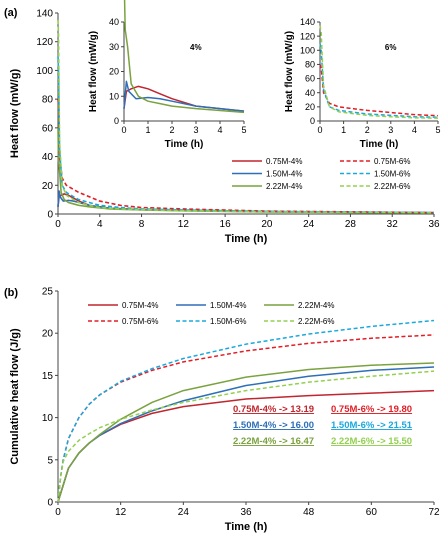 This screenshot has height=550, width=446. What do you see at coordinates (393, 224) in the screenshot?
I see `x-tick-label: 32` at bounding box center [393, 224].